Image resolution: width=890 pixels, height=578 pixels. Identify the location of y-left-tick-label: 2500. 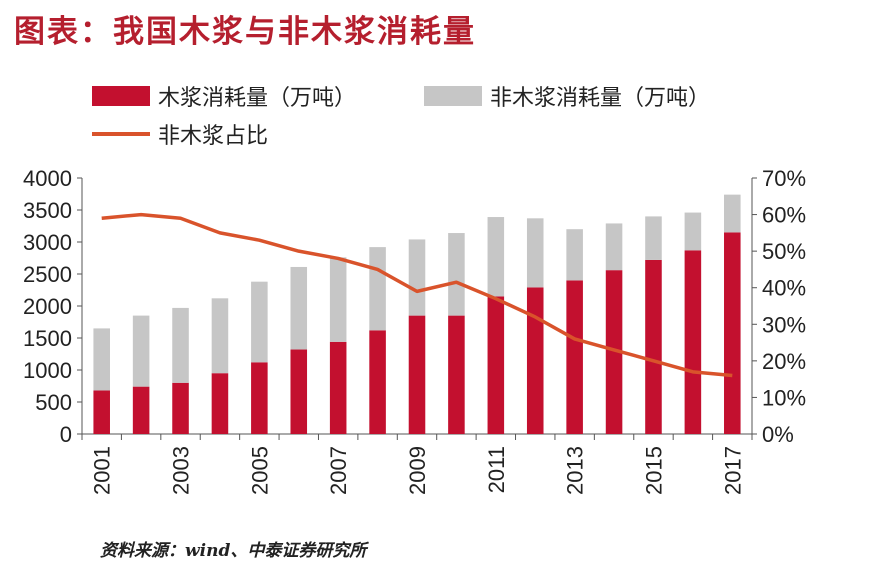
(47, 274).